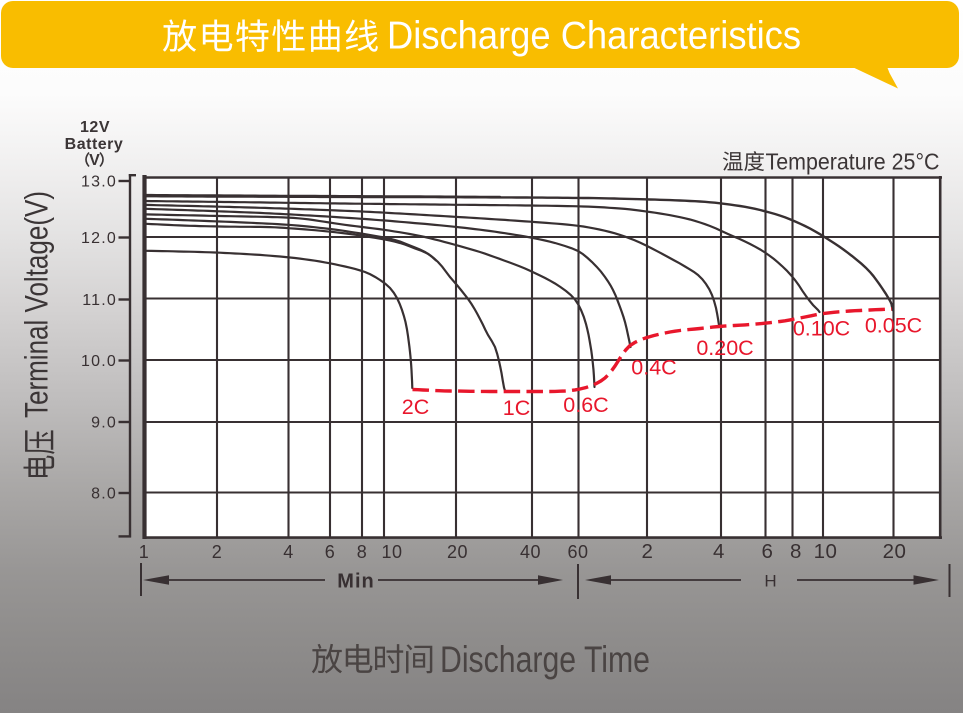  Describe the element at coordinates (516, 408) in the screenshot. I see `svg-text: 1C` at that location.